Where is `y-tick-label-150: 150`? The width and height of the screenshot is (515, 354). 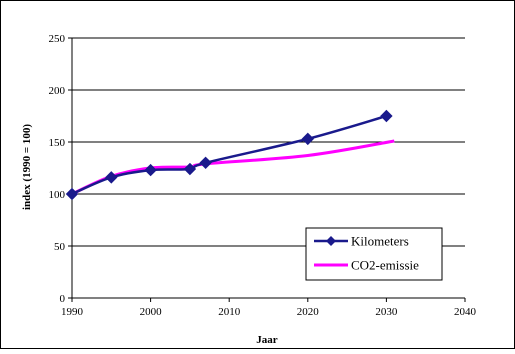 y-tick-label-150: 150 is located at coordinates (57, 143).